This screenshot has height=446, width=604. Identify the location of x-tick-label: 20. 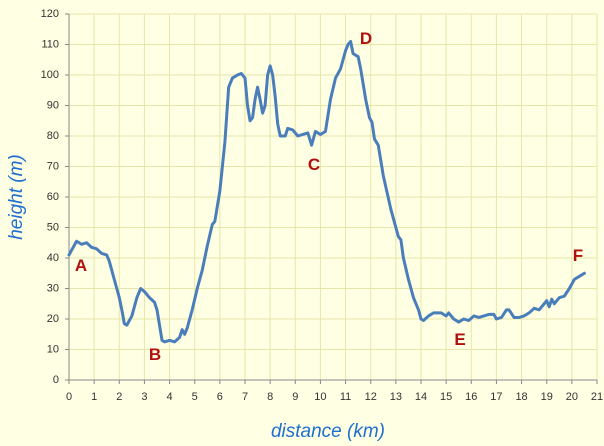
(572, 397).